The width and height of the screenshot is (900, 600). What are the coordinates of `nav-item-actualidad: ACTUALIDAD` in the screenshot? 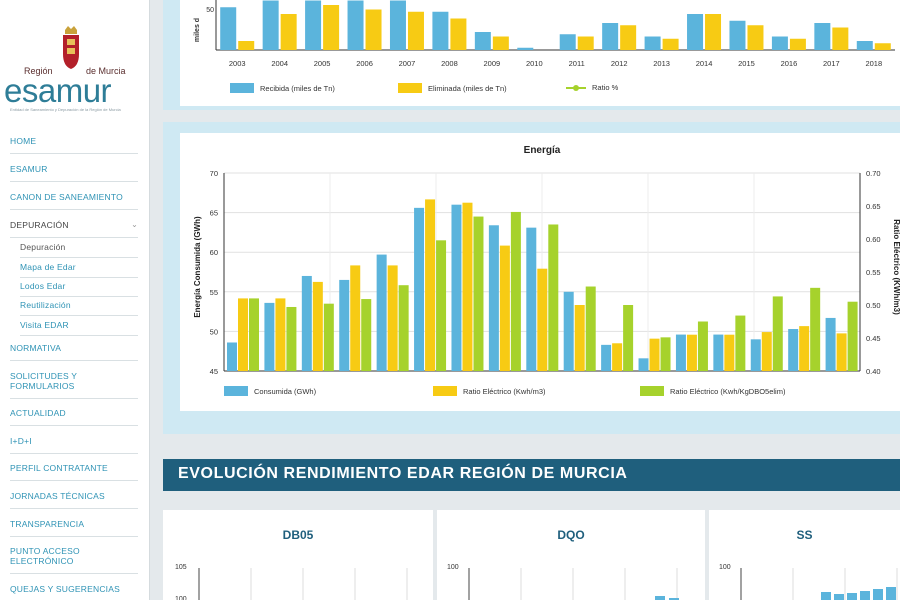 It's located at (74, 417).